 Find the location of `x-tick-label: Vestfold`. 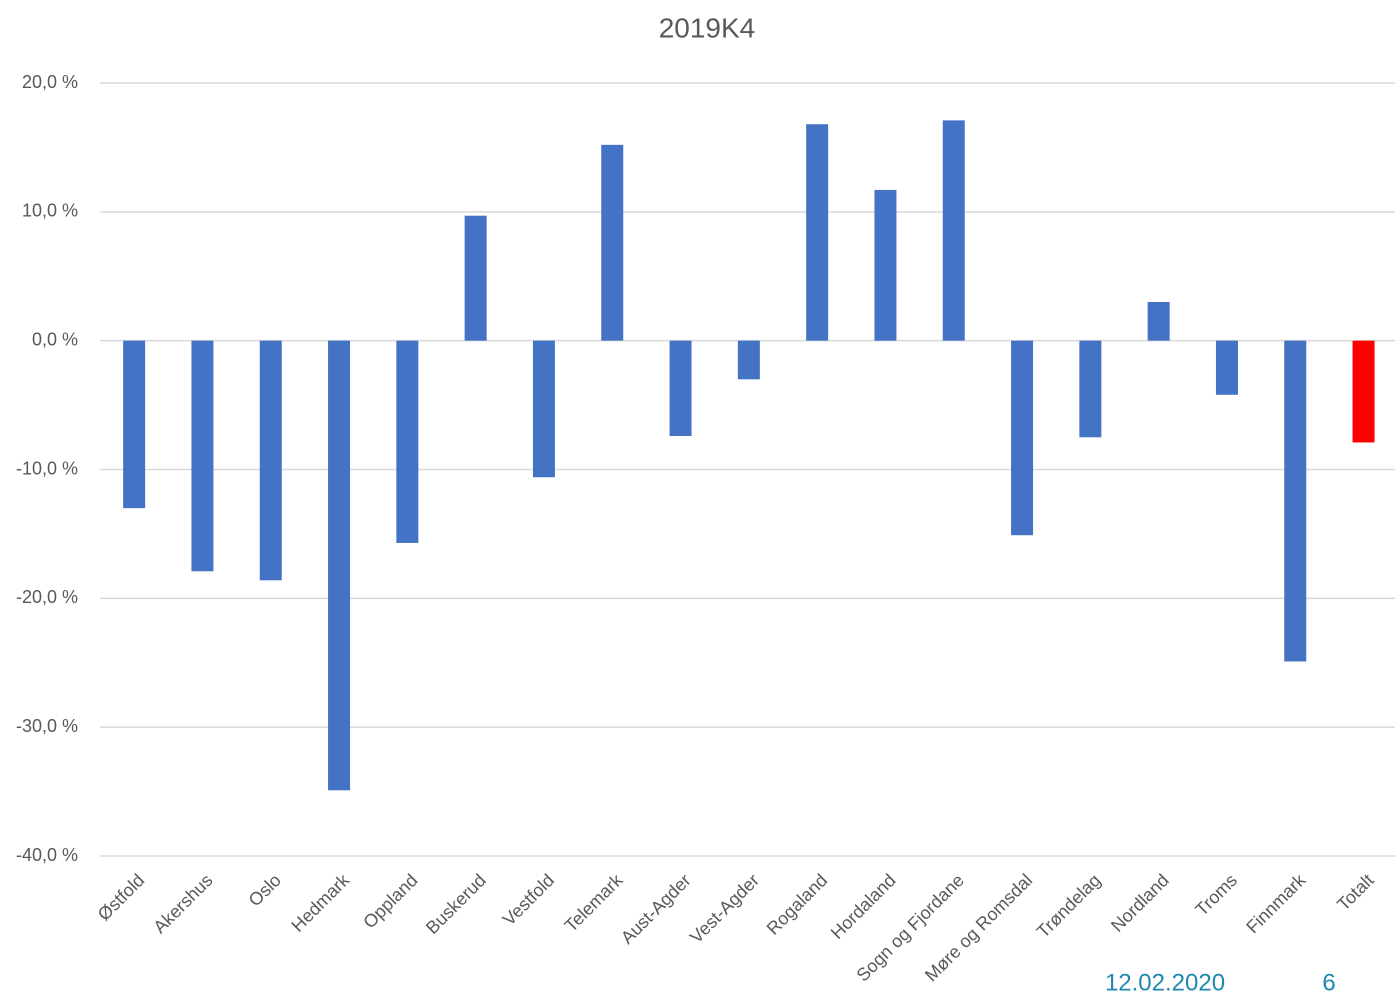

x-tick-label: Vestfold is located at coordinates (528, 899).